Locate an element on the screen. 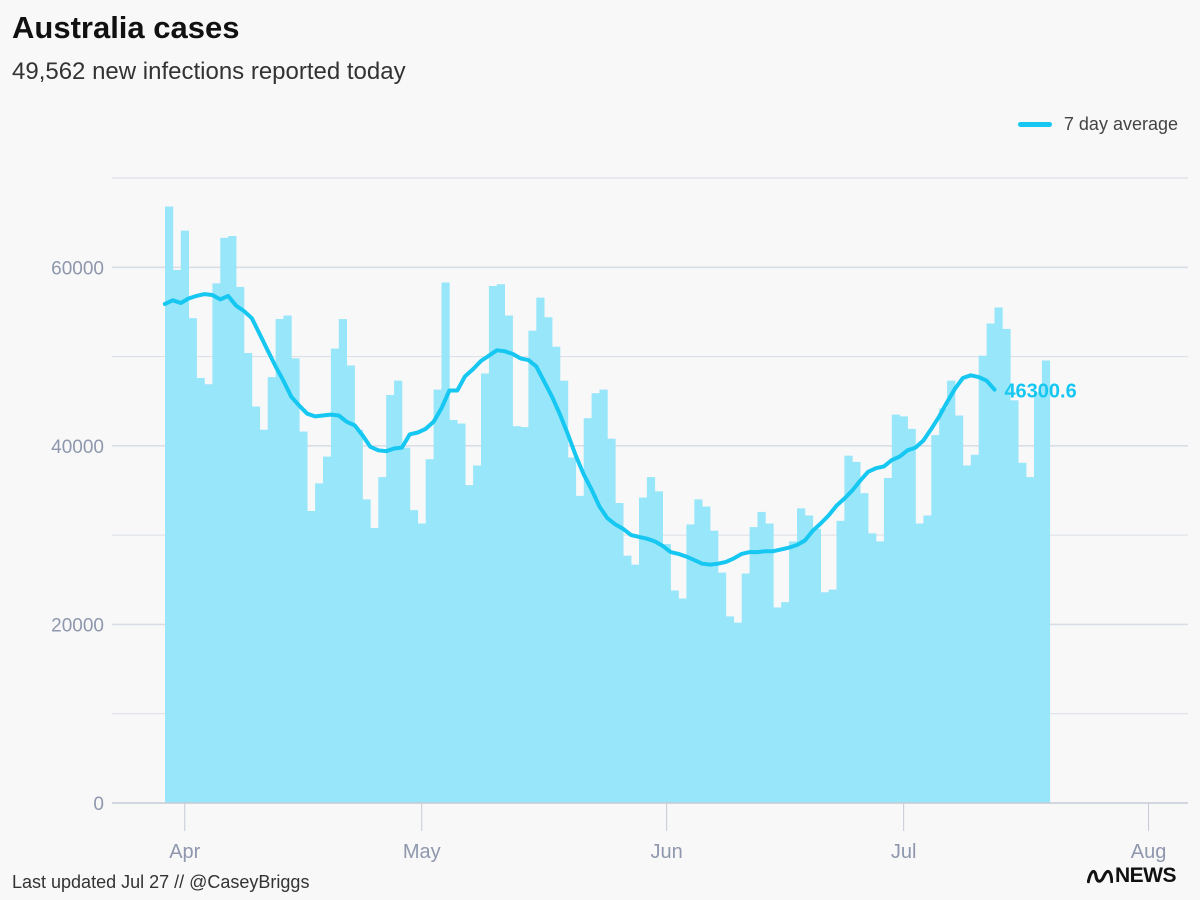  logo-text: NEWS is located at coordinates (1146, 875).